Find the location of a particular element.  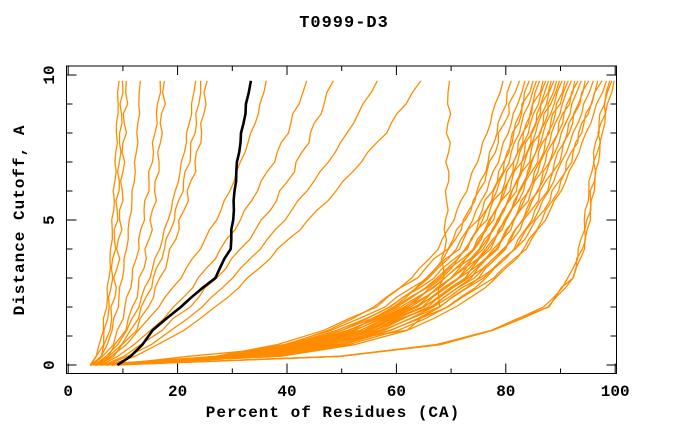

x-tick-label: 20 is located at coordinates (177, 392).